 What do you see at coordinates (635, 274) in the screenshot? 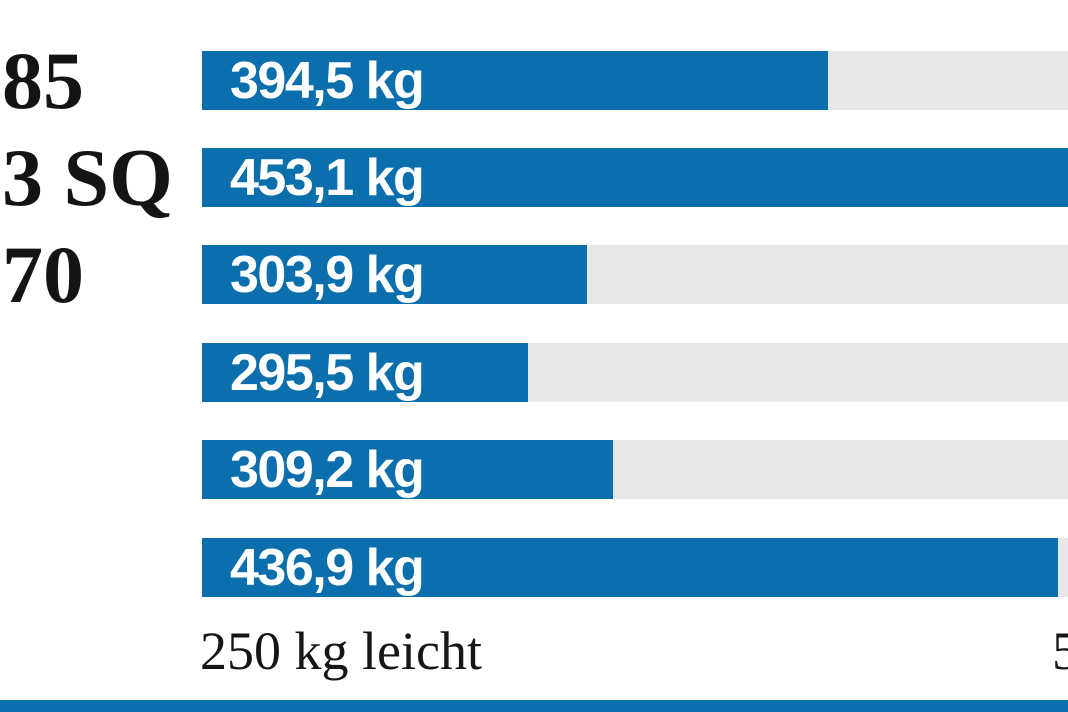
I see `bar-track: 303,9 kg` at bounding box center [635, 274].